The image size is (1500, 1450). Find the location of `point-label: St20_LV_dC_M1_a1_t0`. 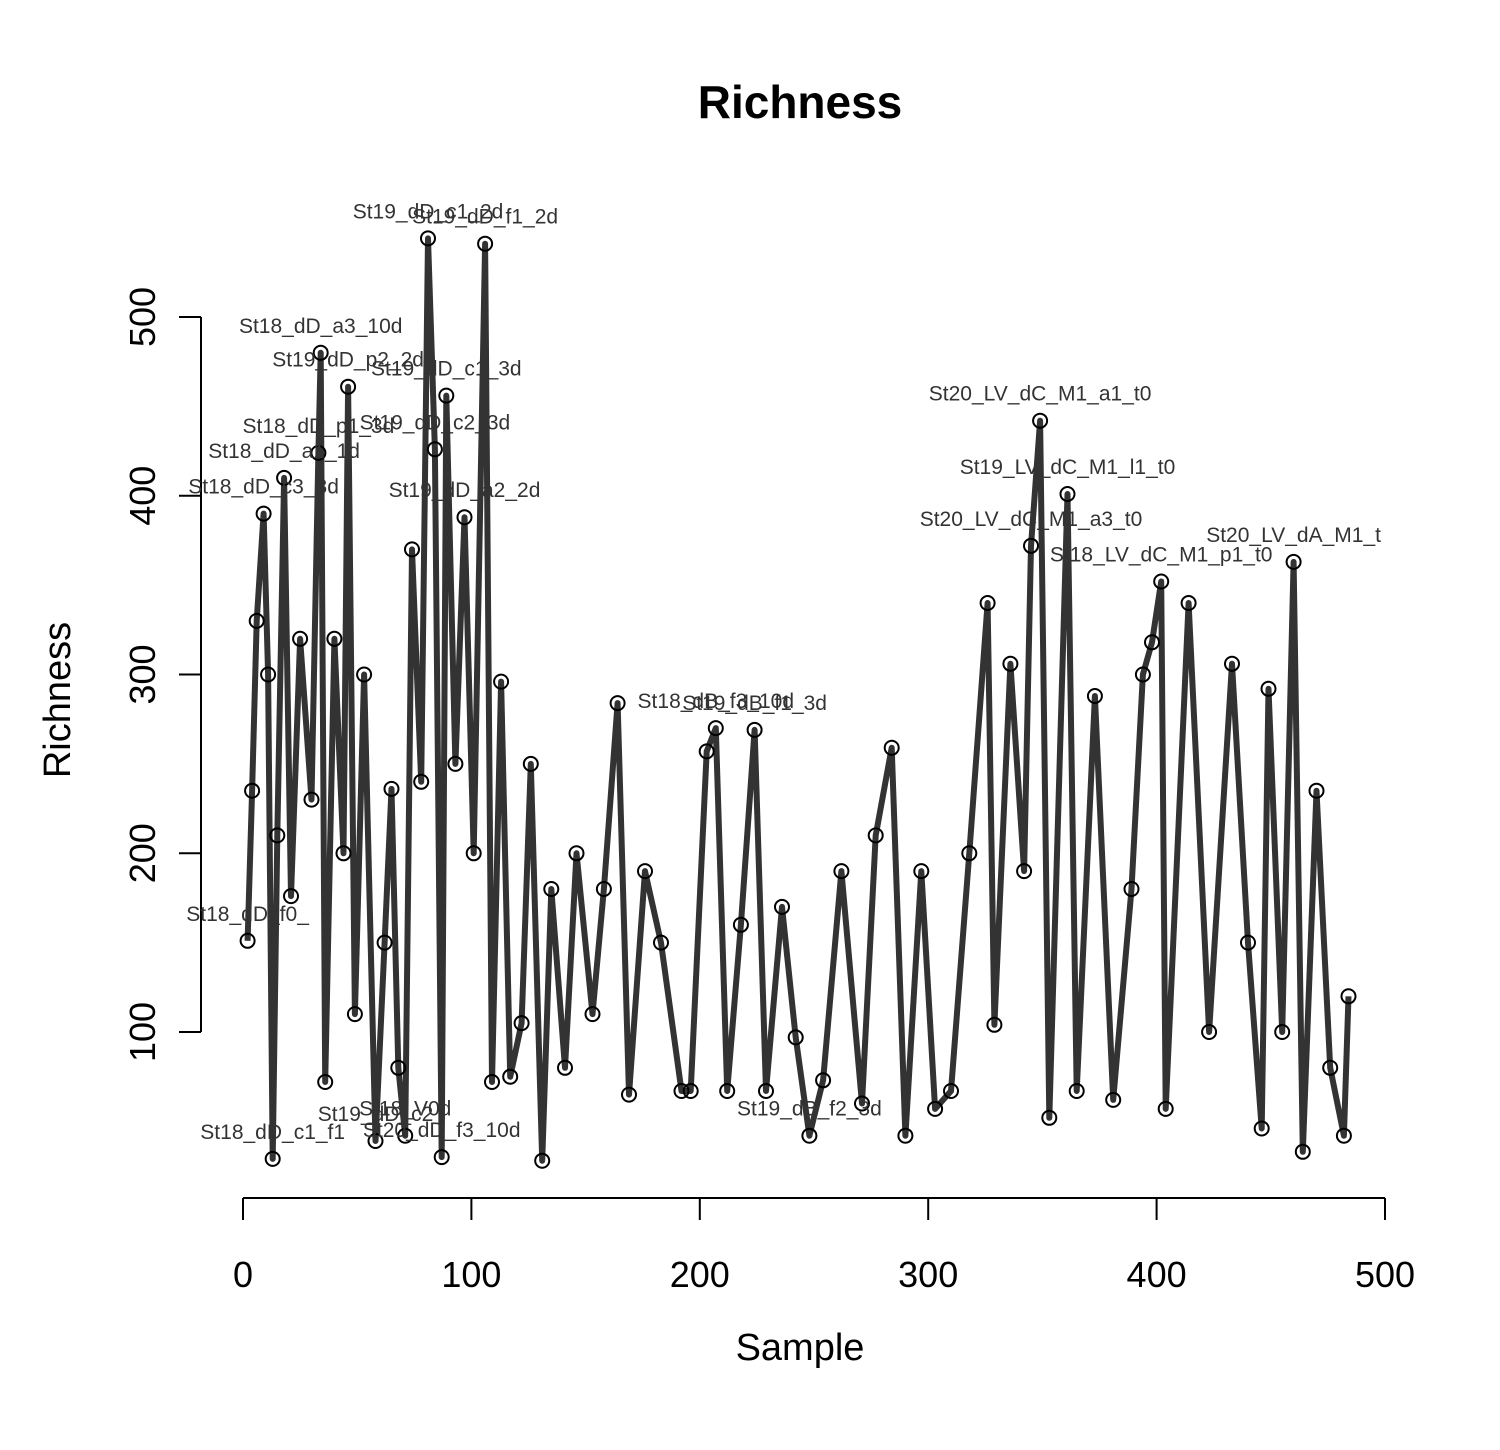

point-label: St20_LV_dC_M1_a1_t0 is located at coordinates (1040, 394).